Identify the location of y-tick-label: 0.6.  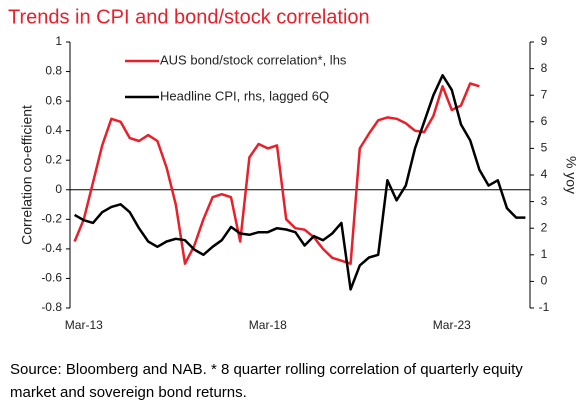
(53, 100).